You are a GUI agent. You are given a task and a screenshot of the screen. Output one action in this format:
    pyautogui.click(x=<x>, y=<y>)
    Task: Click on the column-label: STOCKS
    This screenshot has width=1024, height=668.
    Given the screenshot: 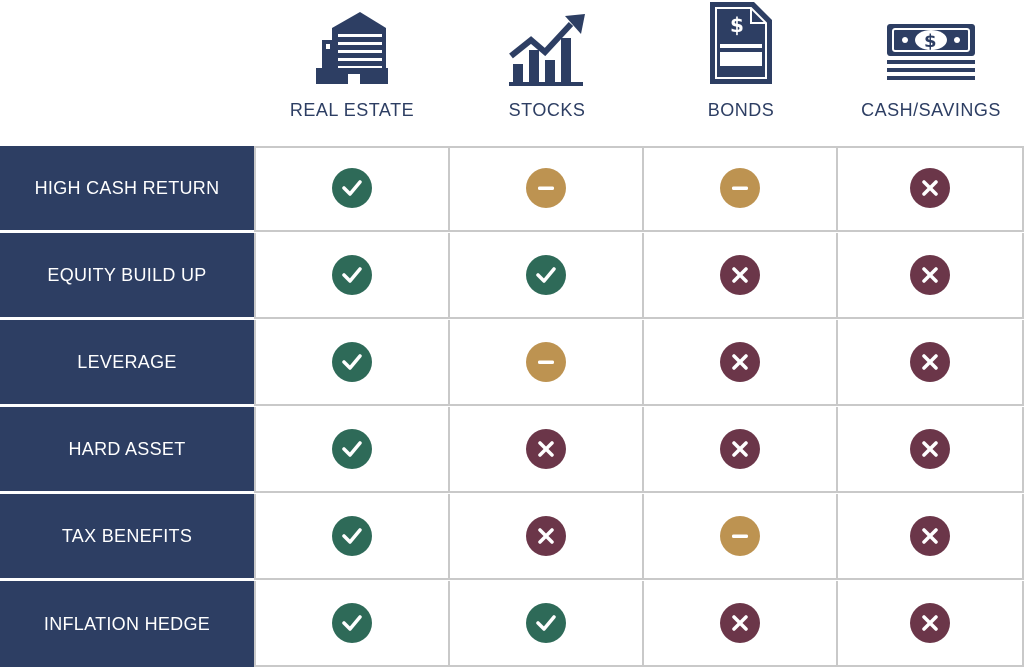 What is the action you would take?
    pyautogui.click(x=547, y=110)
    